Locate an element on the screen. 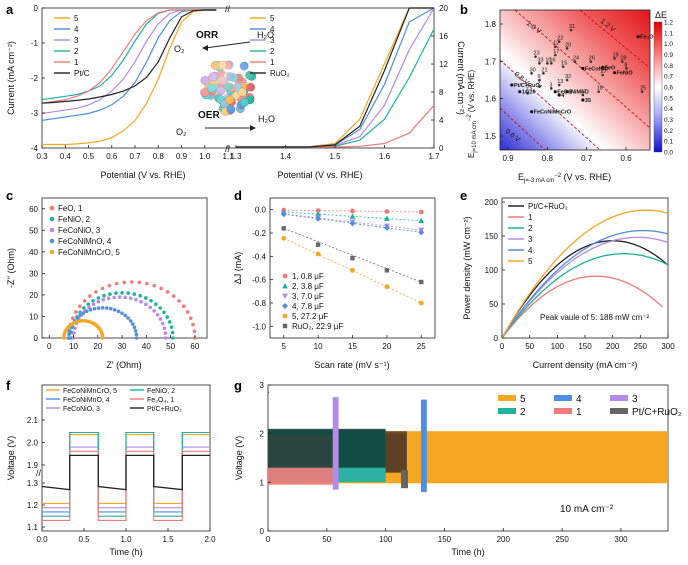 The image size is (688, 565). orr-x-tick-label: 0.3 is located at coordinates (42, 156).